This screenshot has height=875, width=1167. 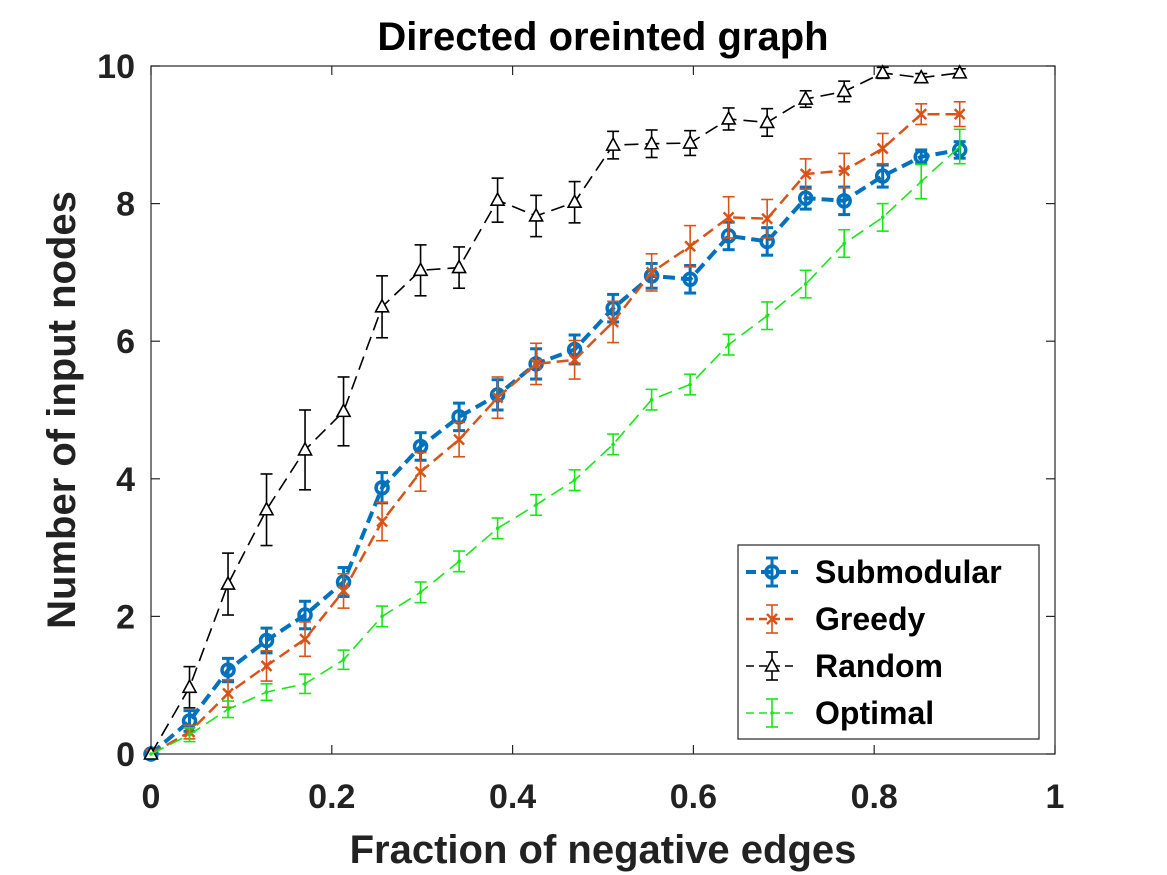 What do you see at coordinates (840, 713) in the screenshot?
I see `legend-entry-optimal: Optimal` at bounding box center [840, 713].